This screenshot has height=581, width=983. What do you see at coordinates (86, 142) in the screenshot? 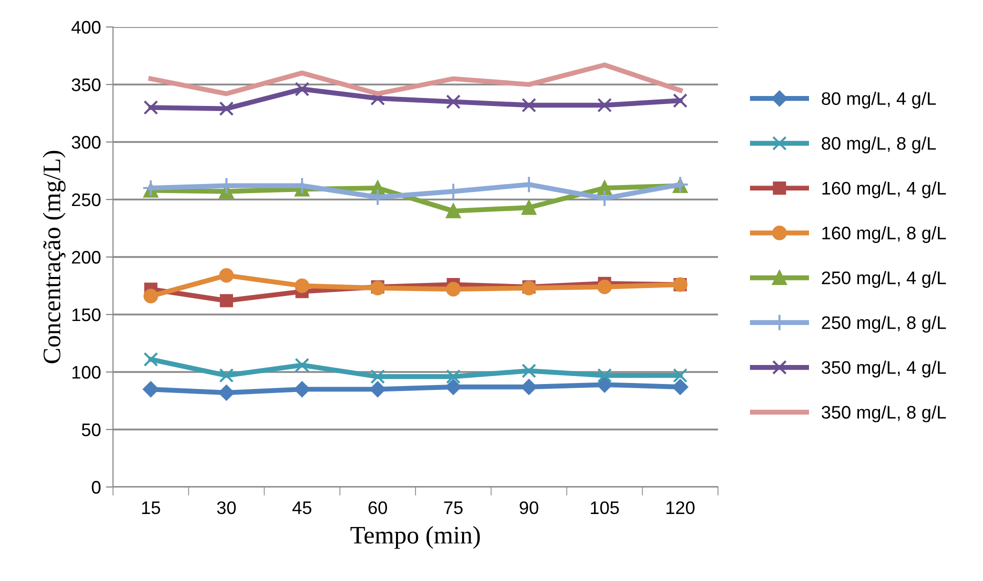
I see `y-tick-label: 300` at bounding box center [86, 142].